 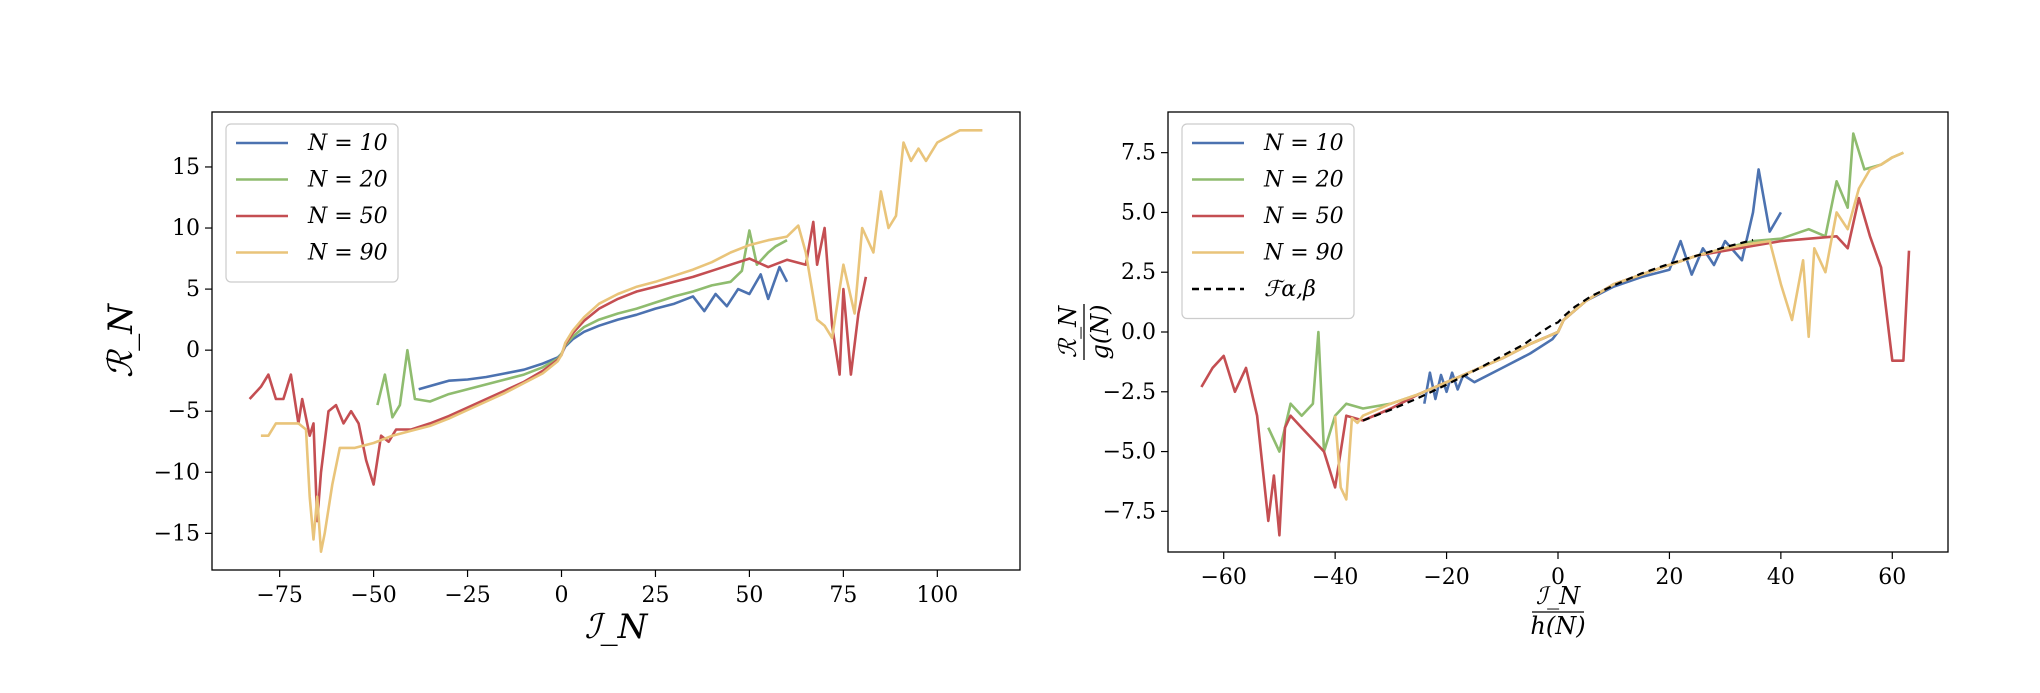 What do you see at coordinates (177, 472) in the screenshot?
I see `y-tick-label: −10` at bounding box center [177, 472].